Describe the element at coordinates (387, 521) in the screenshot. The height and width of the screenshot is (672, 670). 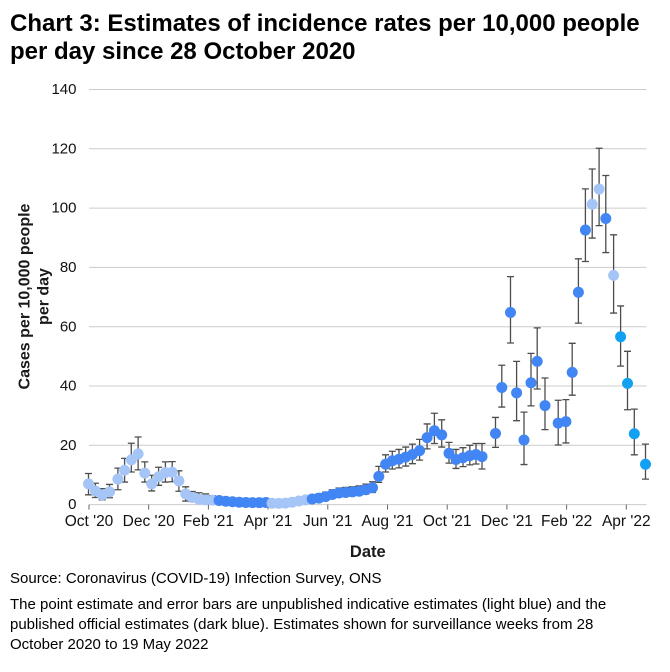
I see `svg-text: Aug '21` at that location.